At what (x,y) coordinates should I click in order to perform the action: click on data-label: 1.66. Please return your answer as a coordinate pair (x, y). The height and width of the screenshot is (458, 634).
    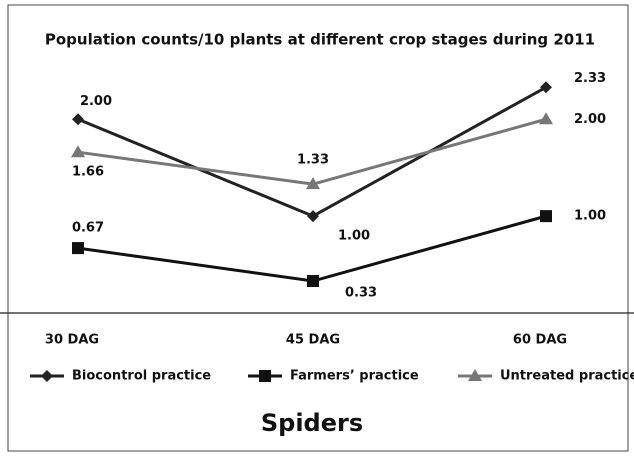
    Looking at the image, I should click on (88, 172).